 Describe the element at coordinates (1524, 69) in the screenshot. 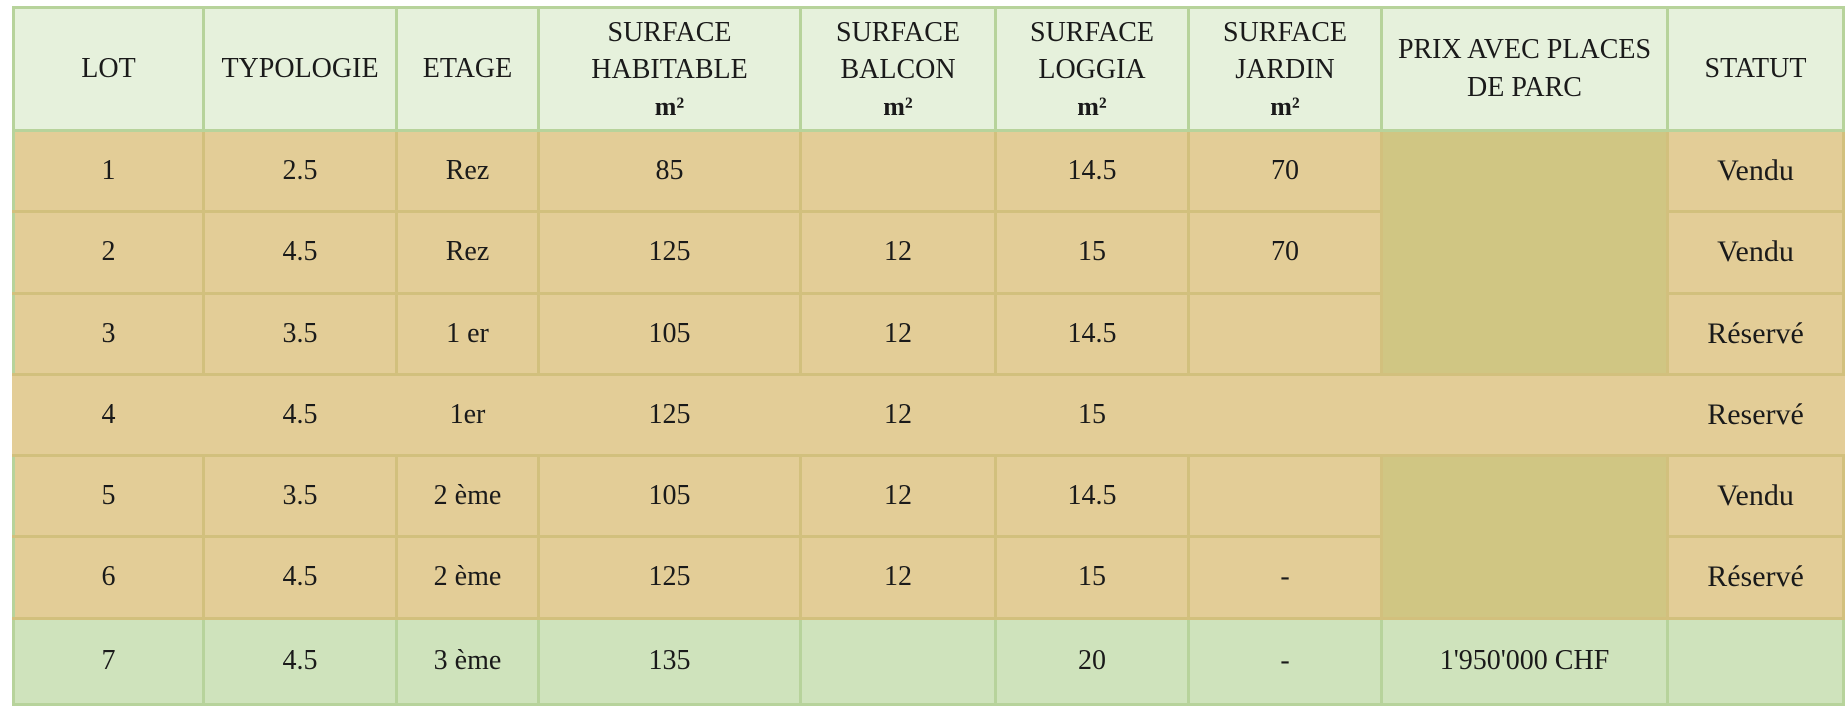

I see `header-prix: PRIX AVEC PLACES DE PARC` at that location.